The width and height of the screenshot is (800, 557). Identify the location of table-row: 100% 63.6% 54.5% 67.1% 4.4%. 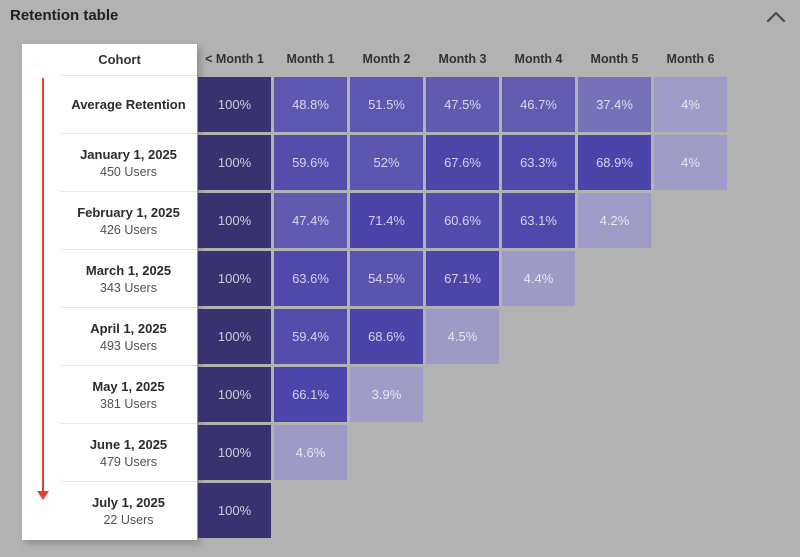
(462, 278).